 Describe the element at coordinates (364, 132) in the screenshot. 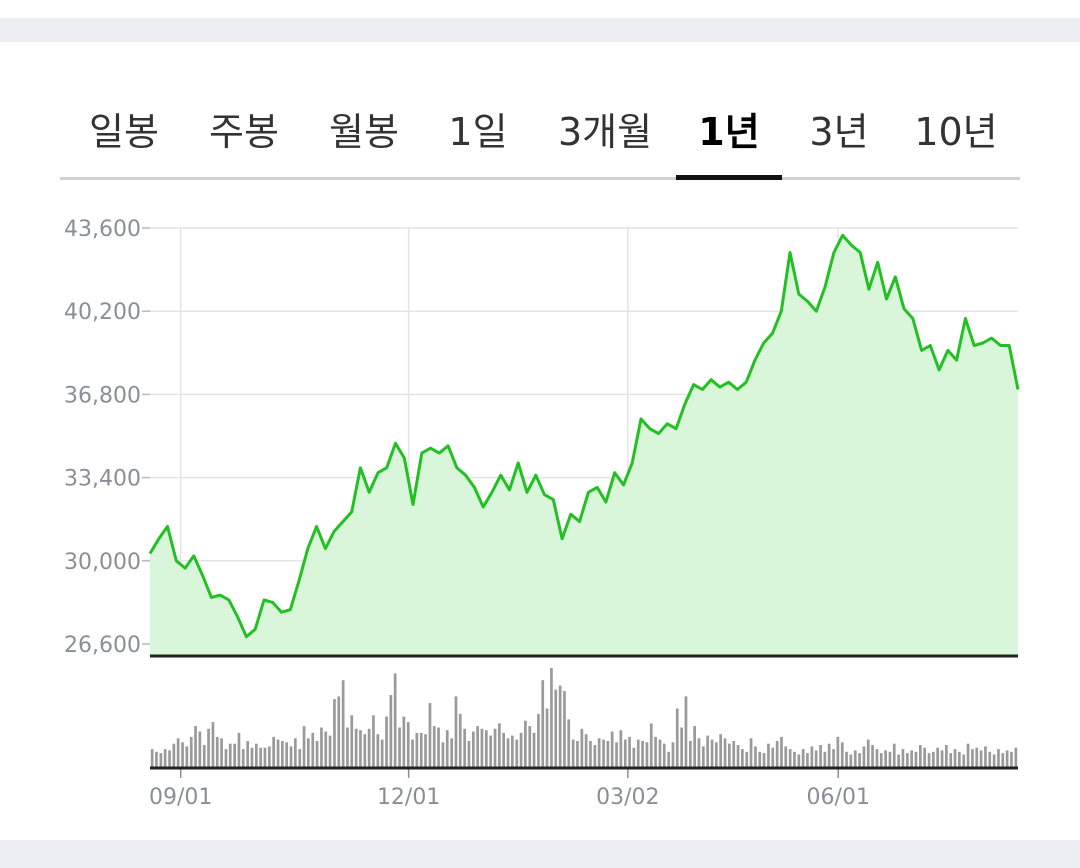

I see `tab-monthly: 월봉` at that location.